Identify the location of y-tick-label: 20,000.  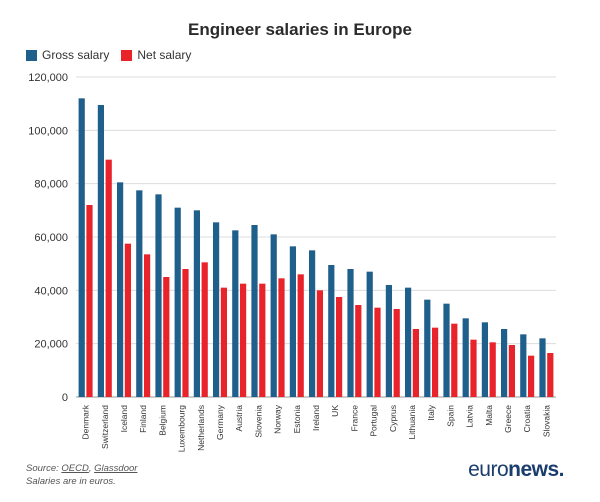
(51, 345).